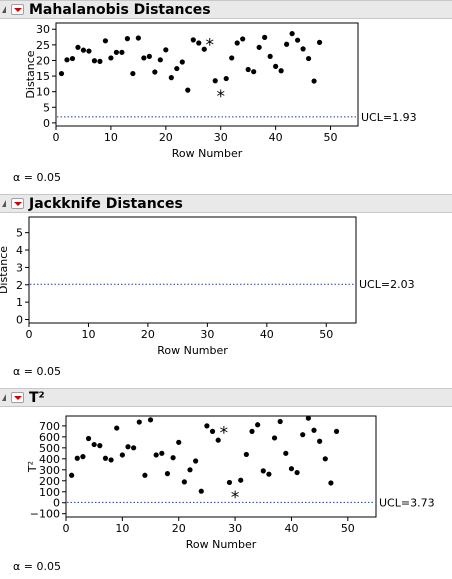 The height and width of the screenshot is (579, 452). Describe the element at coordinates (207, 153) in the screenshot. I see `x-axis-label: Row Number` at that location.